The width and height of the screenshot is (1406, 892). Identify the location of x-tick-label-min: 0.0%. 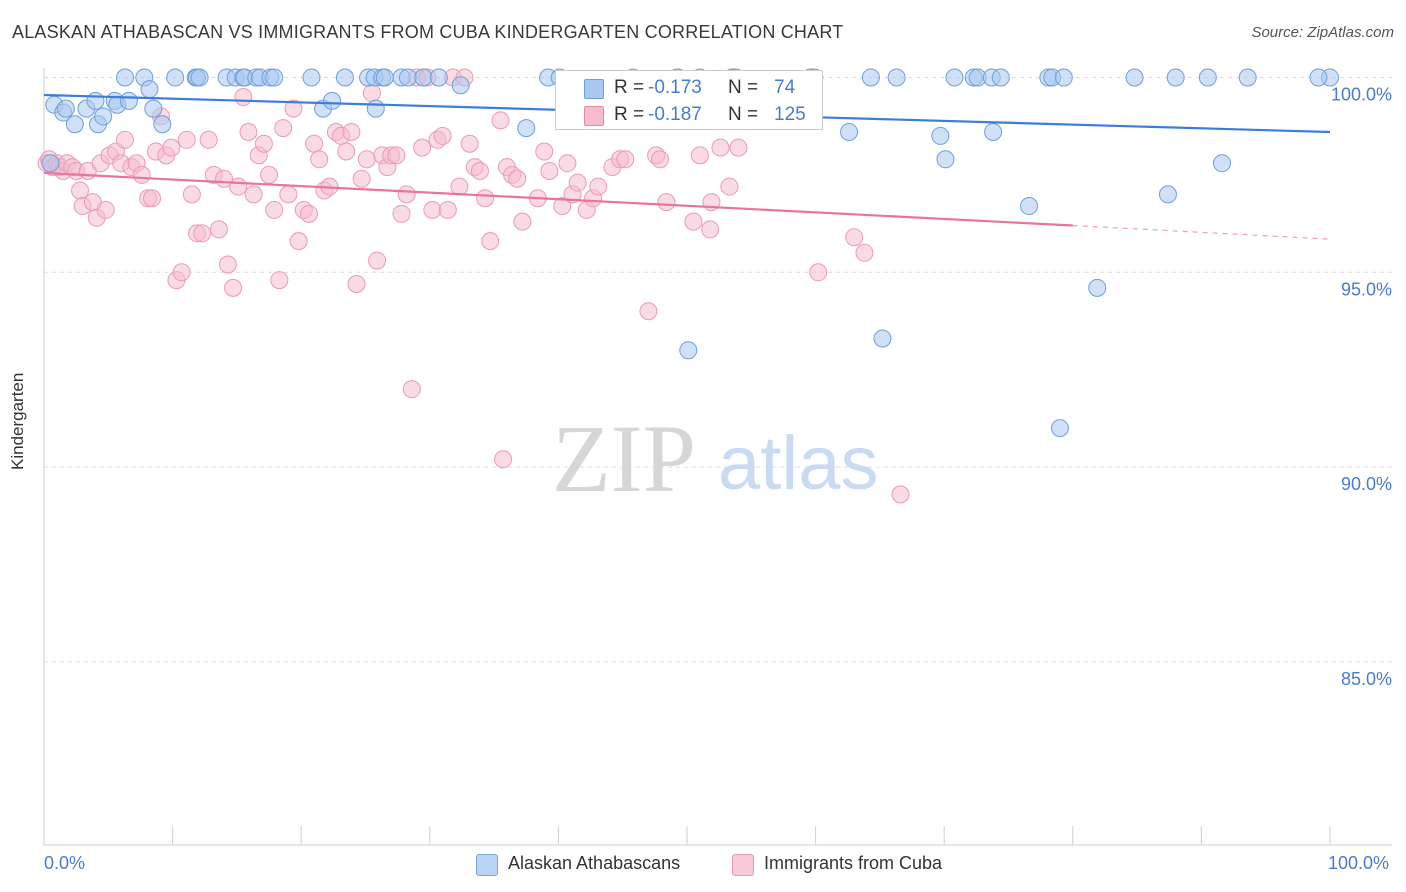
(65, 863).